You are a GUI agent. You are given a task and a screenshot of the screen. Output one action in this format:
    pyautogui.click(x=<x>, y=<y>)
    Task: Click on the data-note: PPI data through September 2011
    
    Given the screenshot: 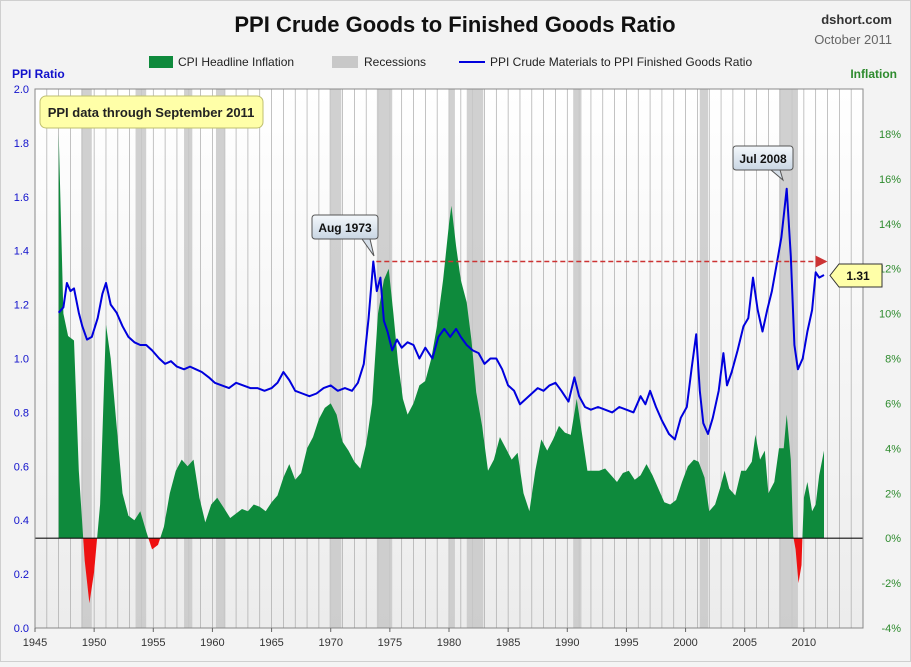 What is the action you would take?
    pyautogui.click(x=151, y=112)
    